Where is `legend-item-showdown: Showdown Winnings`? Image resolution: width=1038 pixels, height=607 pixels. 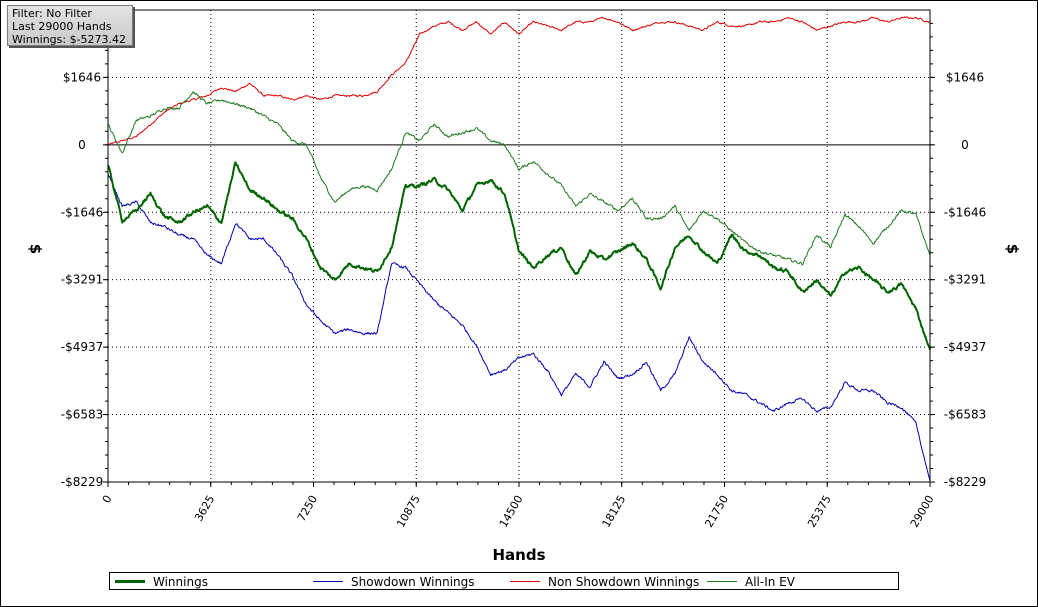 legend-item-showdown: Showdown Winnings is located at coordinates (394, 581).